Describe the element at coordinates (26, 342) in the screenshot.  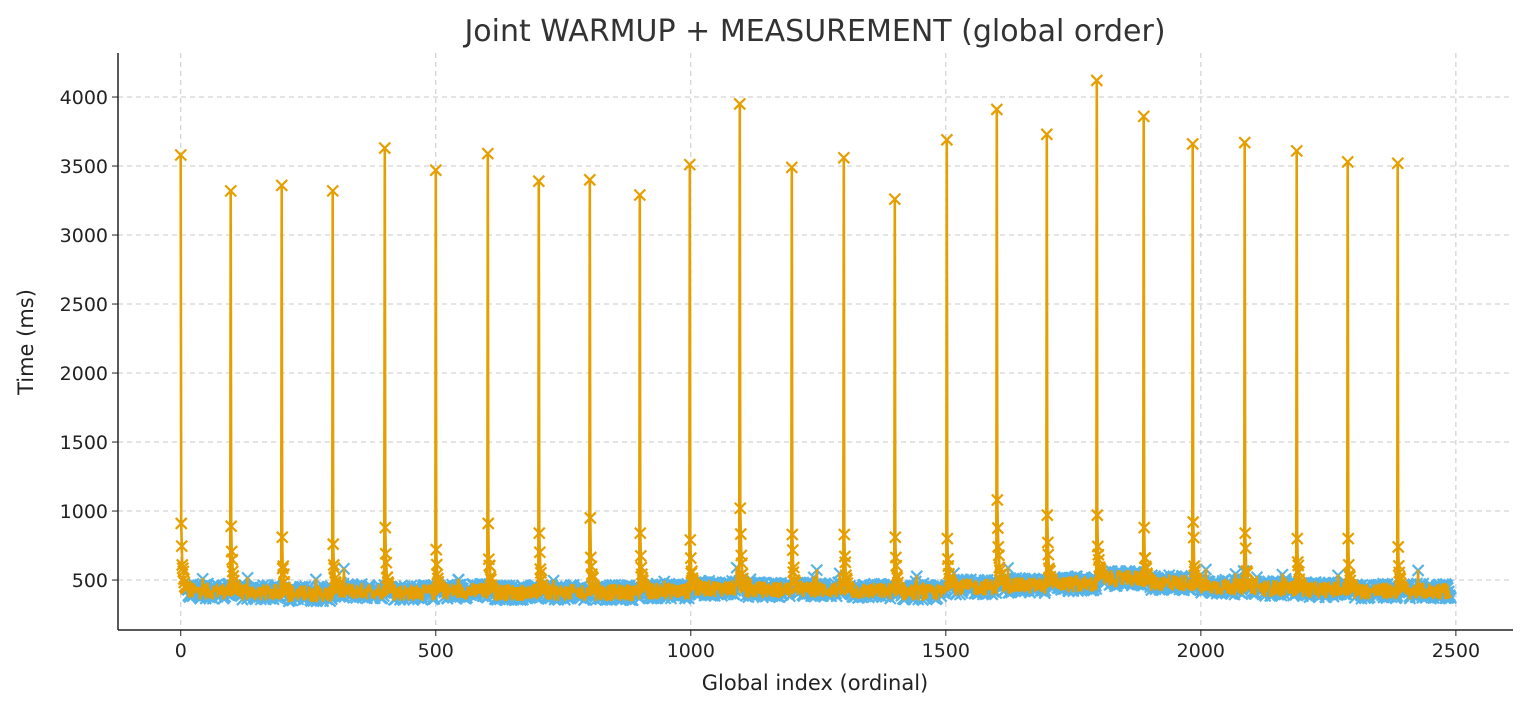
I see `y-axis-label: Time (ms)` at that location.